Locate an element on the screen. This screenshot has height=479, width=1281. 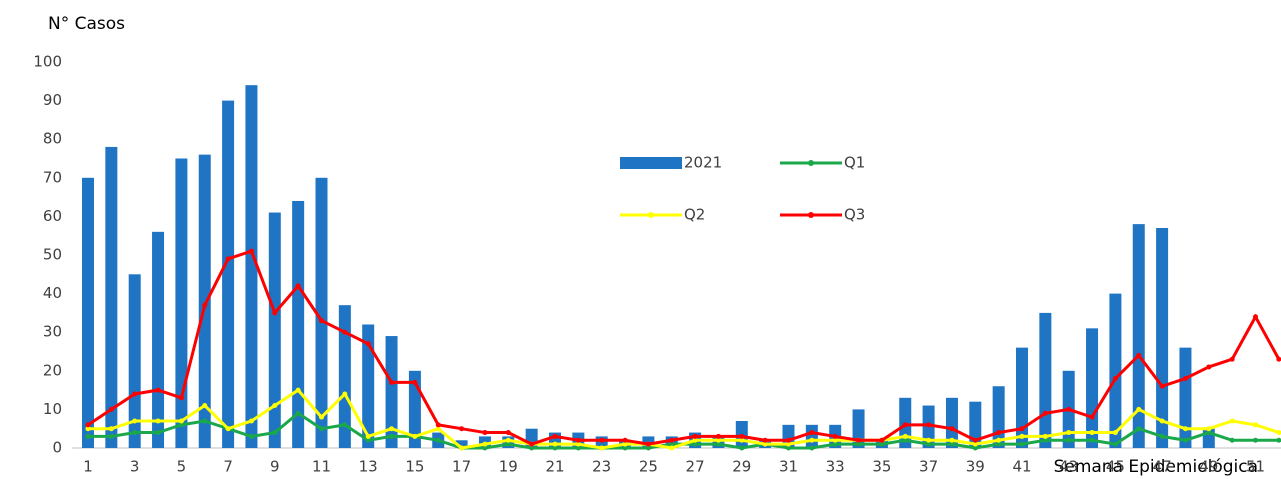
legend-label: 2021 is located at coordinates (703, 163).